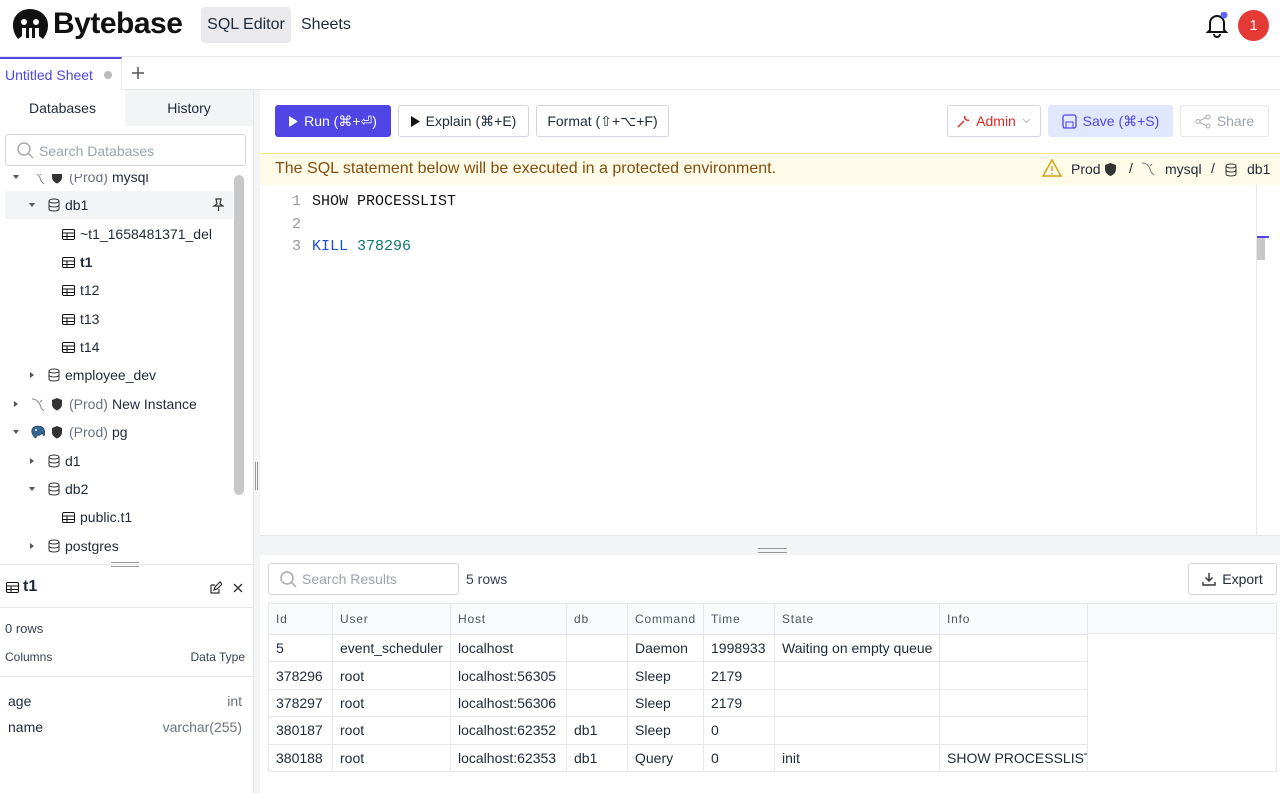  Describe the element at coordinates (119, 404) in the screenshot. I see `tree-row: (Prod) New Instance` at that location.